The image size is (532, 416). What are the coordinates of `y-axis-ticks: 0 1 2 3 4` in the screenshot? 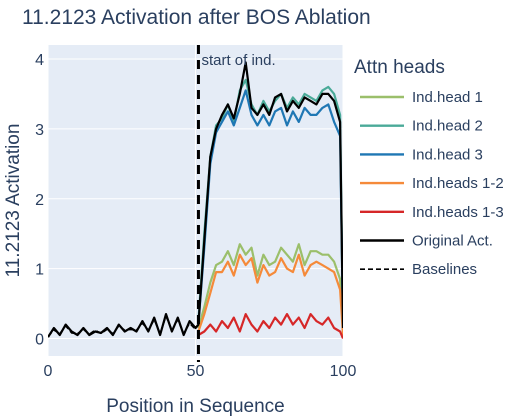 It's located at (39, 200).